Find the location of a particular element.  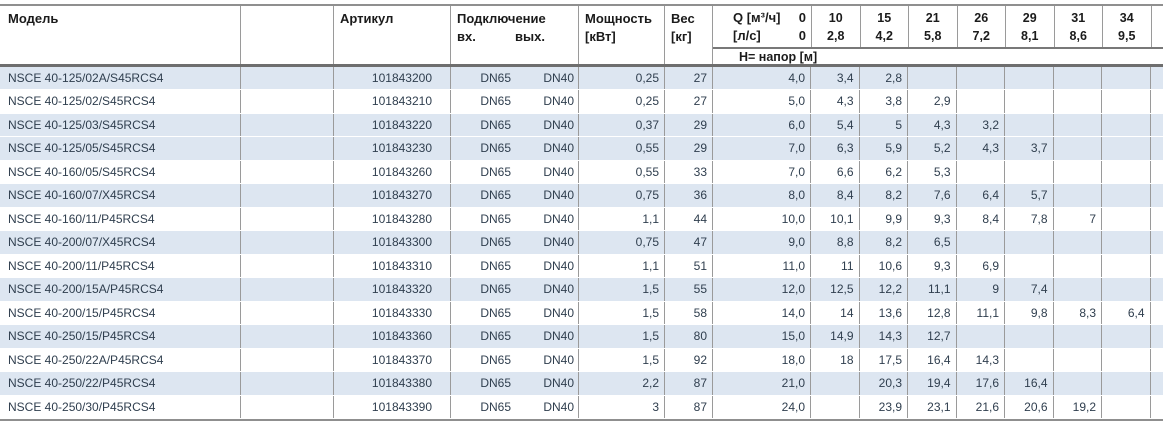

head-value-cell: 8,4 is located at coordinates (980, 218).